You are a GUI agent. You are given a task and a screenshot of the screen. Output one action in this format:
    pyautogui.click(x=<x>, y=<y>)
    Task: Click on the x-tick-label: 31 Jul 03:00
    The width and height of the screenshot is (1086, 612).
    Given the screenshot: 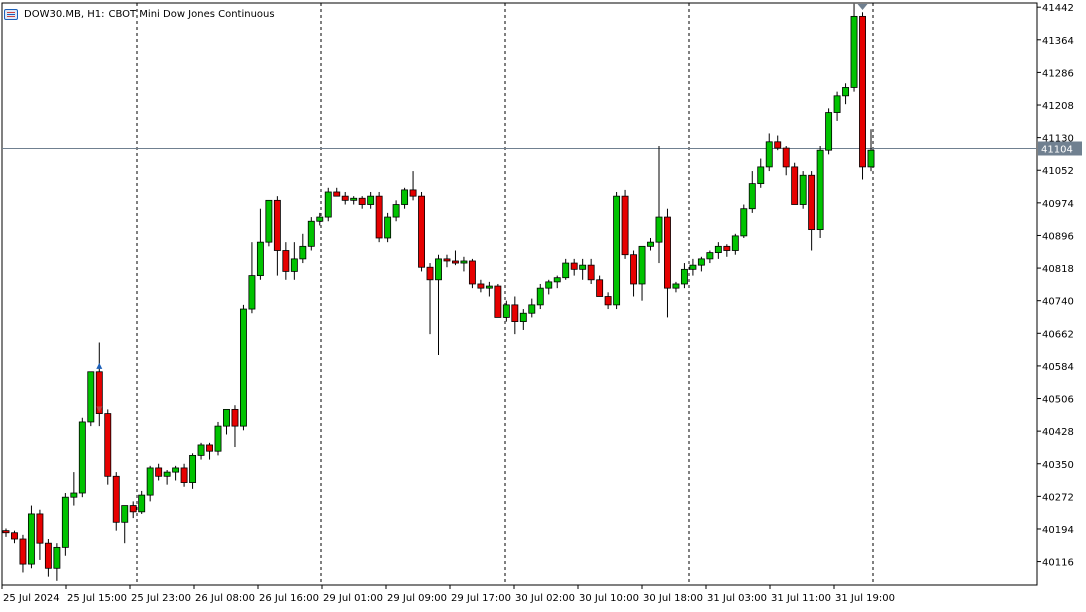 What is the action you would take?
    pyautogui.click(x=737, y=598)
    